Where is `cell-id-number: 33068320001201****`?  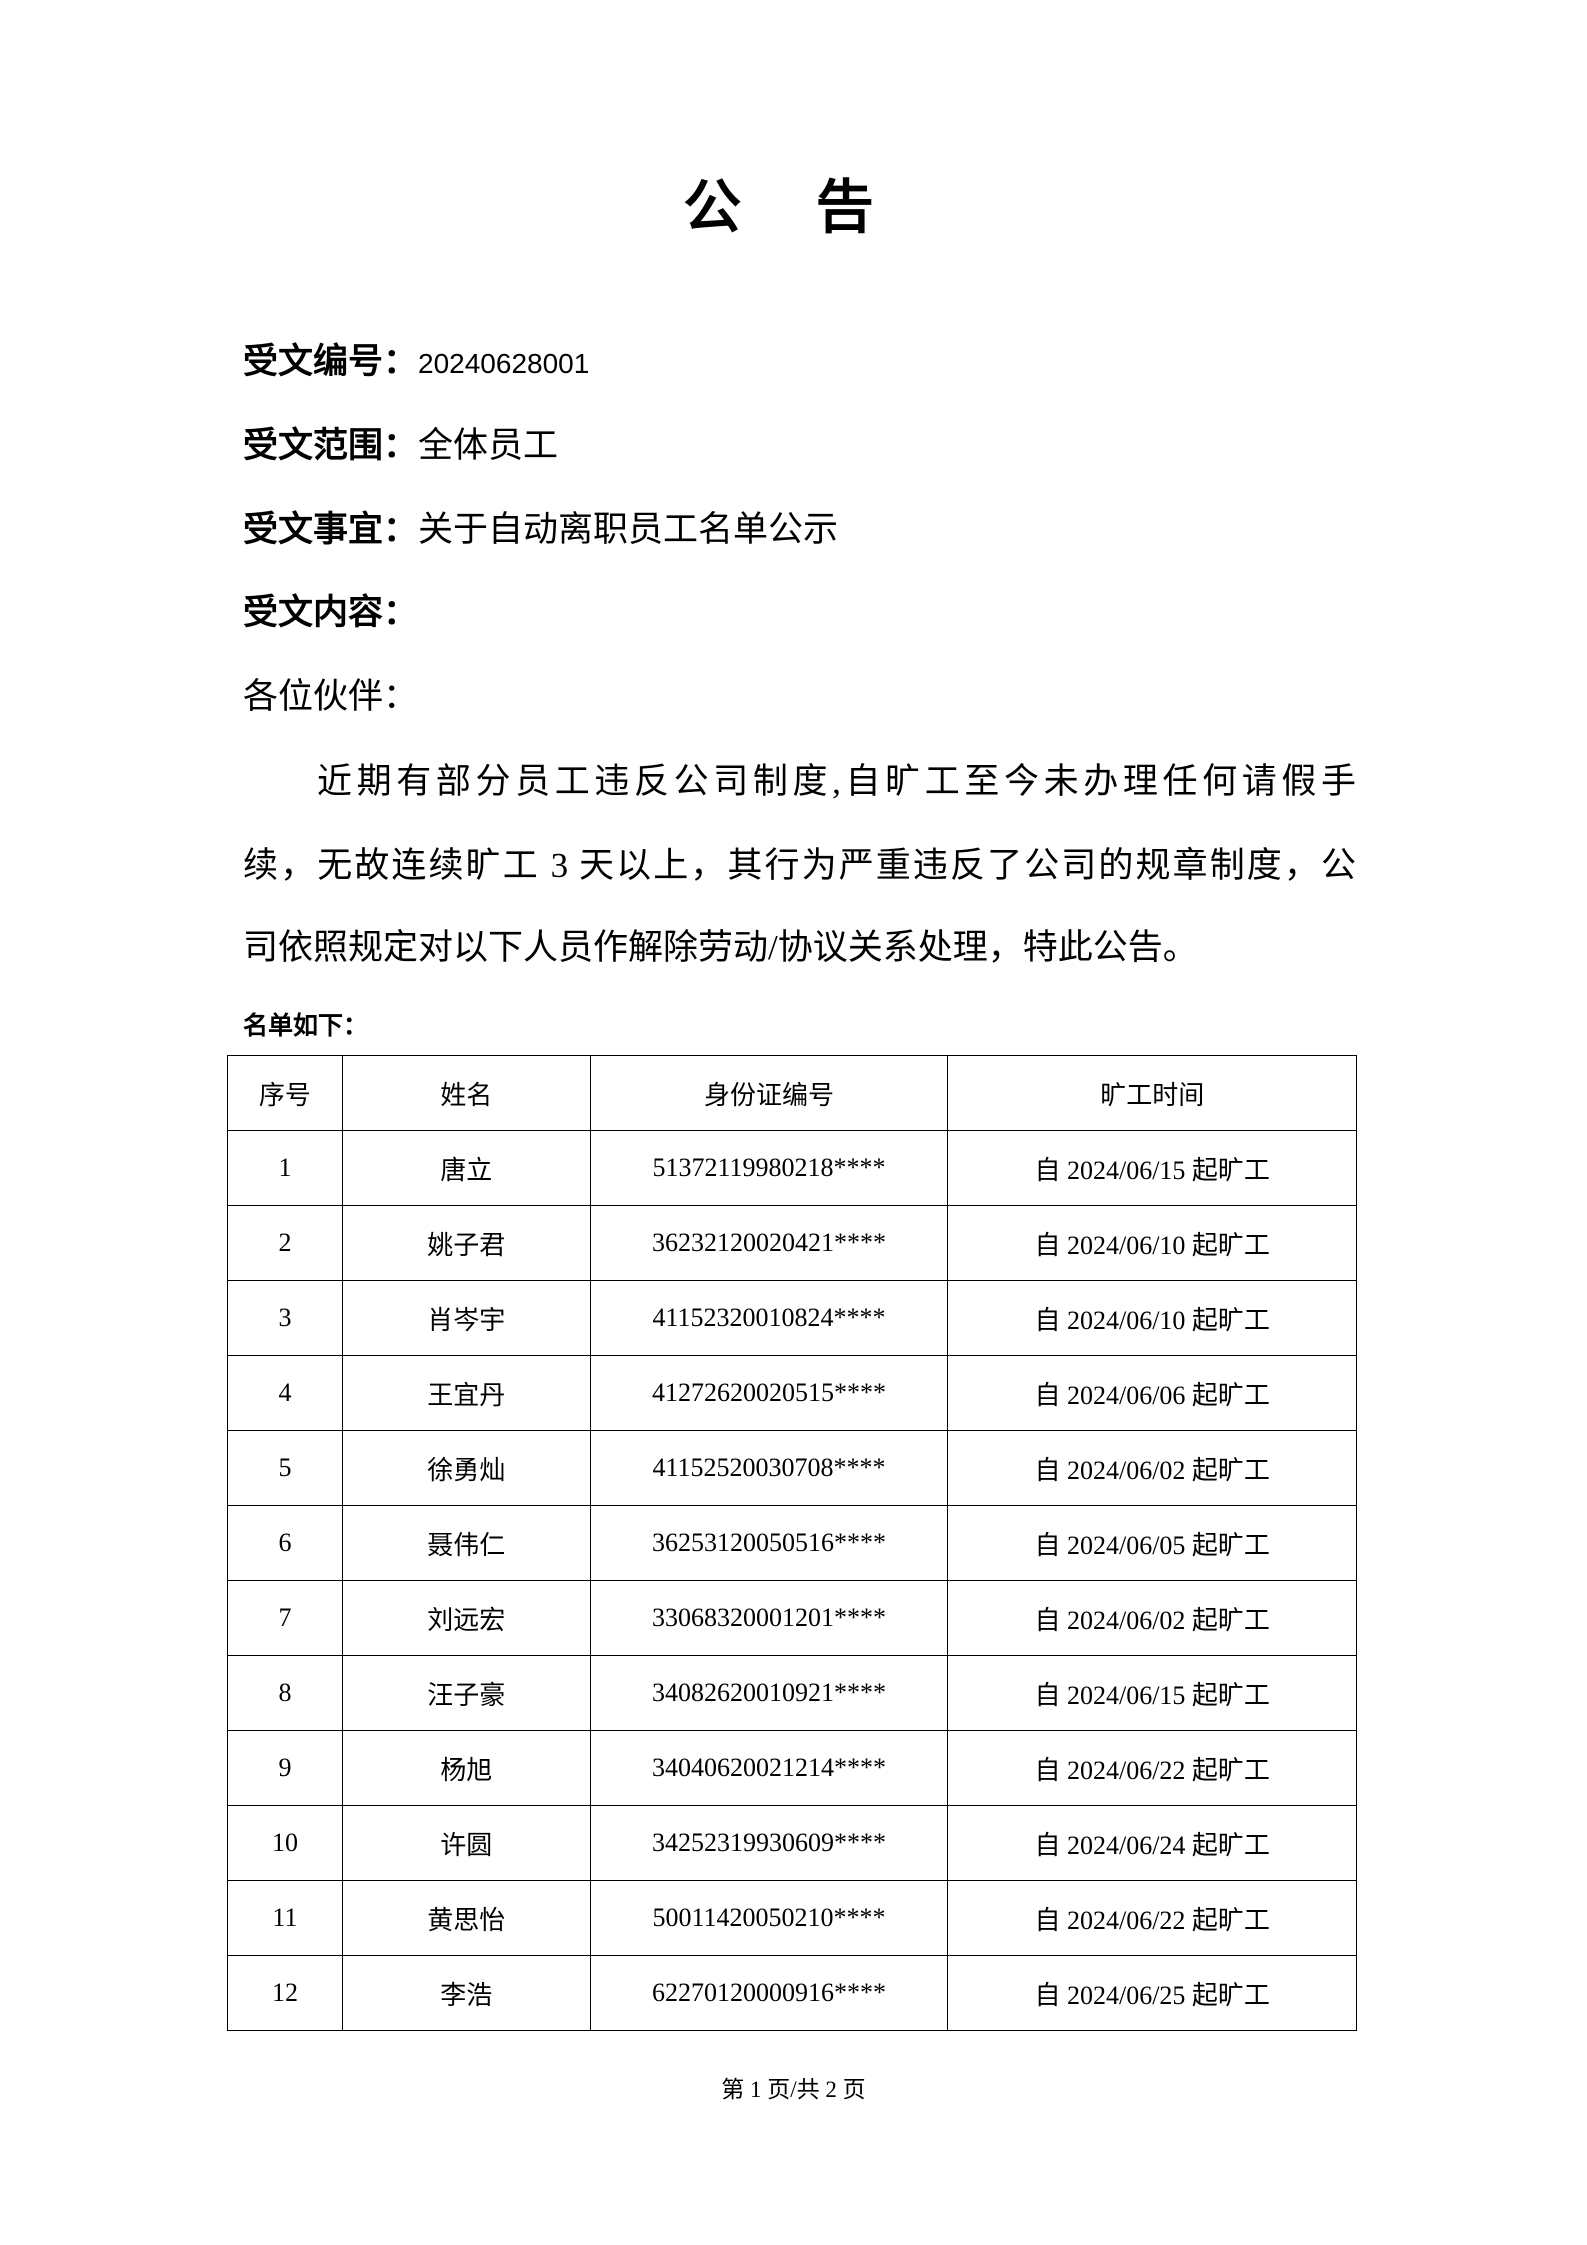
cell-id-number: 33068320001201**** is located at coordinates (769, 1618).